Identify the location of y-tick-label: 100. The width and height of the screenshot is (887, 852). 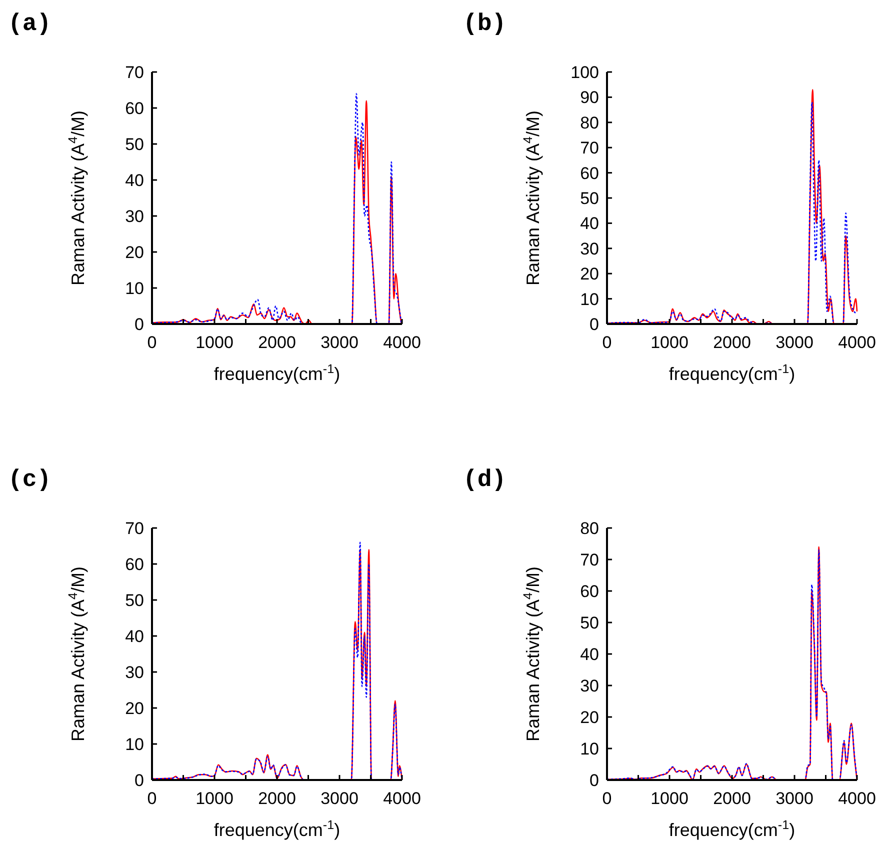
(584, 72).